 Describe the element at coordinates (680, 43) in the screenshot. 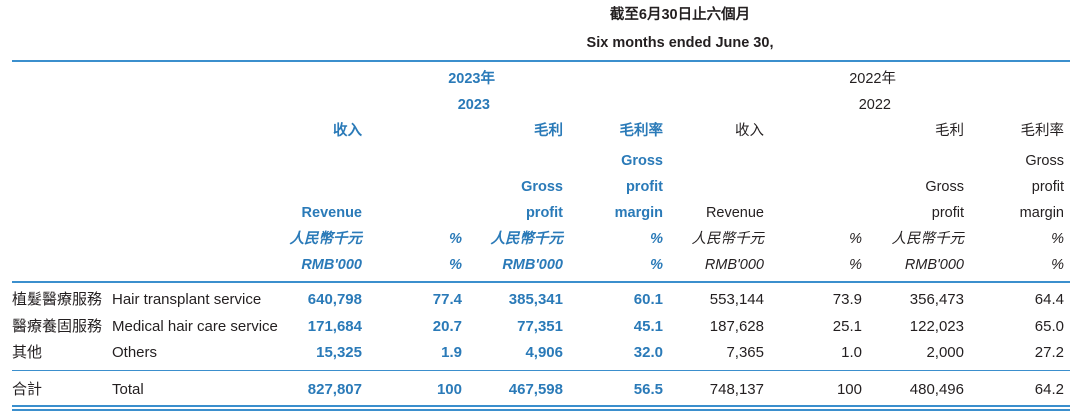

I see `period-heading-en: Six months ended June 30,` at that location.